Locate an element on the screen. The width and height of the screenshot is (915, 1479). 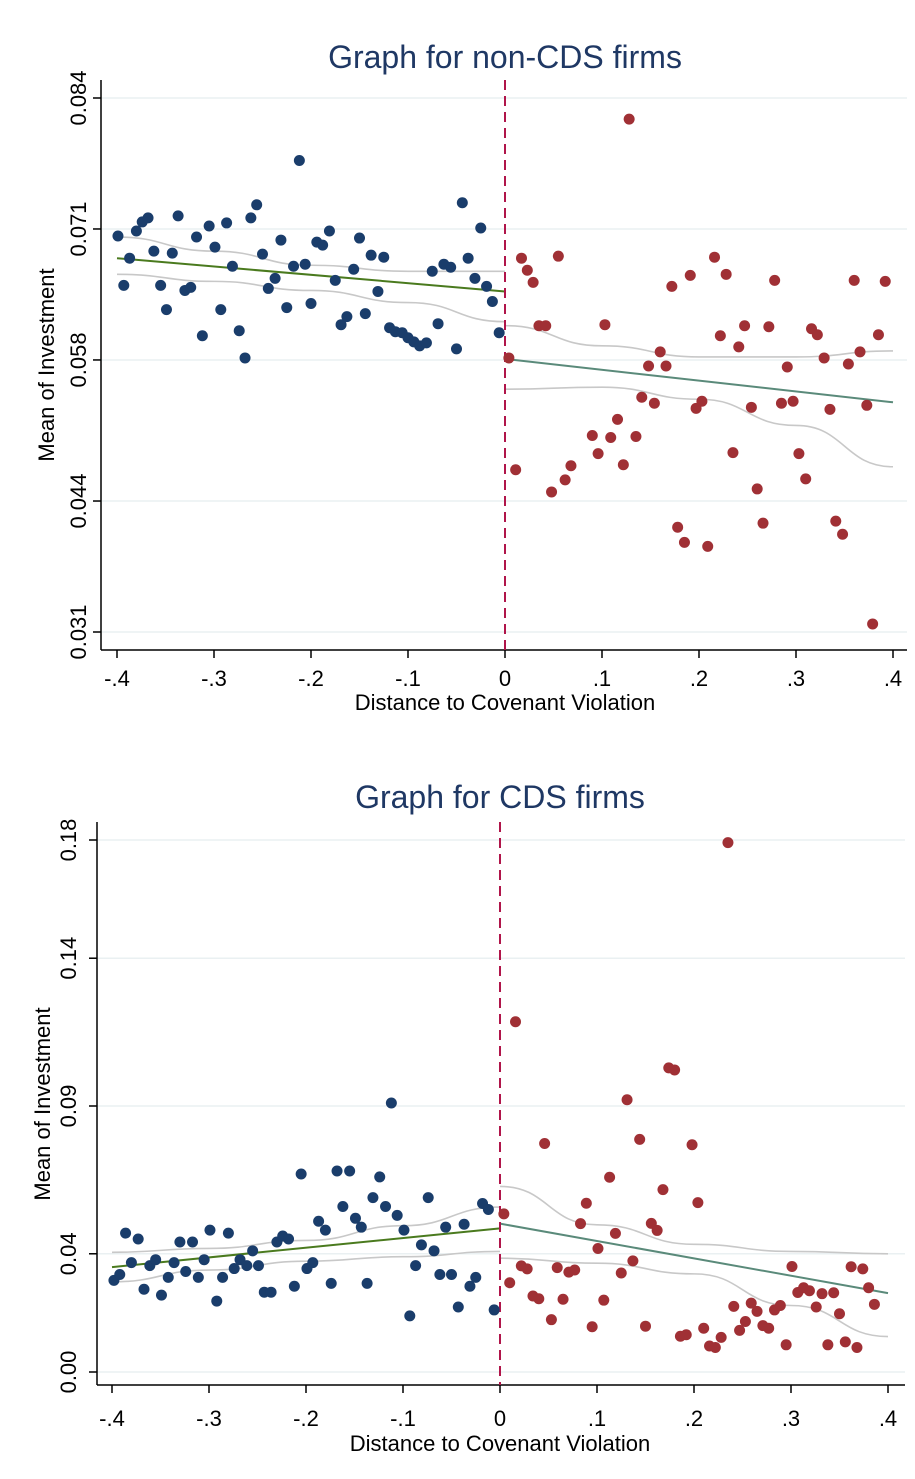
x-tick-label: -.1 is located at coordinates (403, 1418).